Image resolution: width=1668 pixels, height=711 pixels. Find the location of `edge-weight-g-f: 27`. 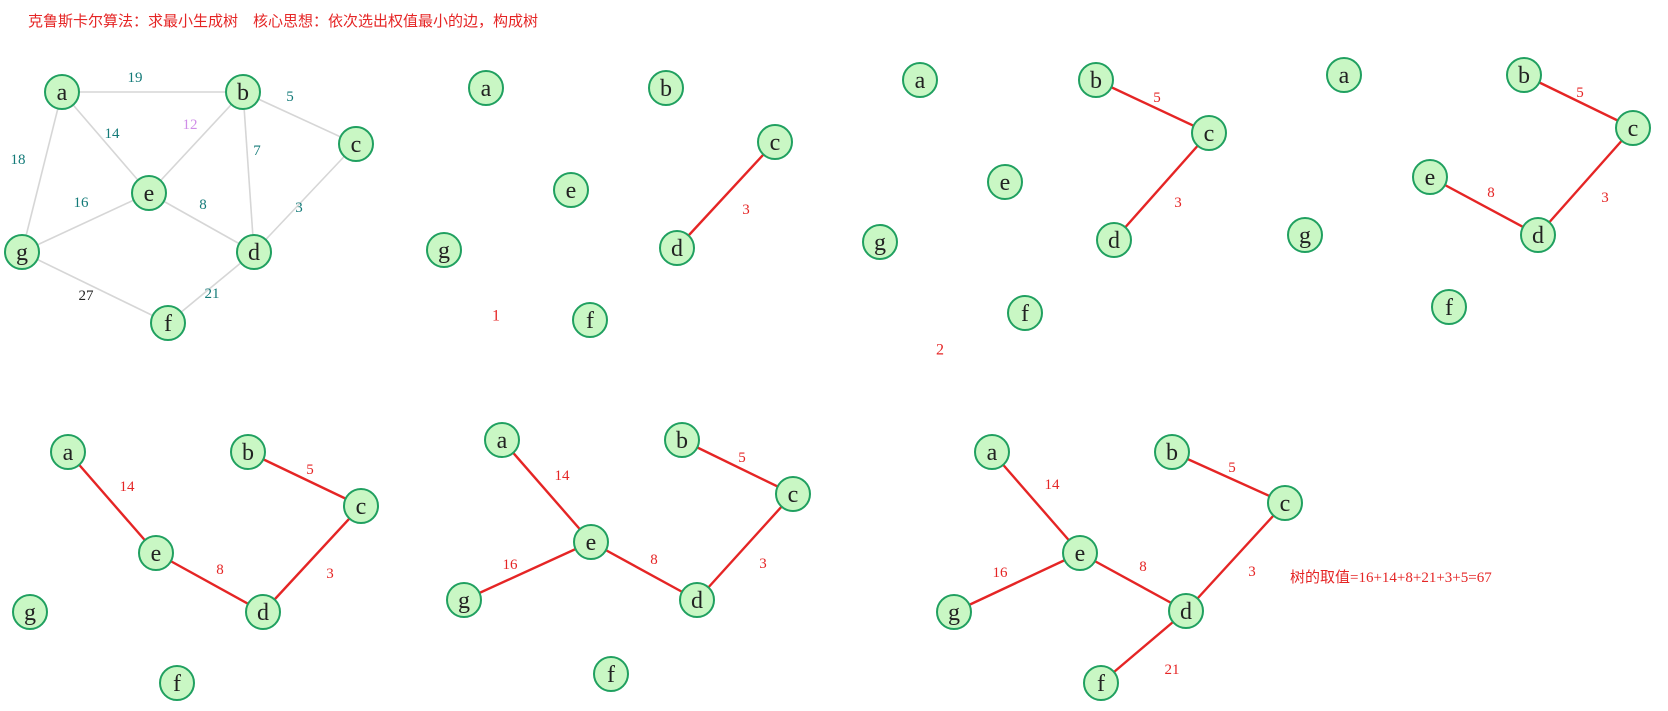

edge-weight-g-f: 27 is located at coordinates (87, 296).